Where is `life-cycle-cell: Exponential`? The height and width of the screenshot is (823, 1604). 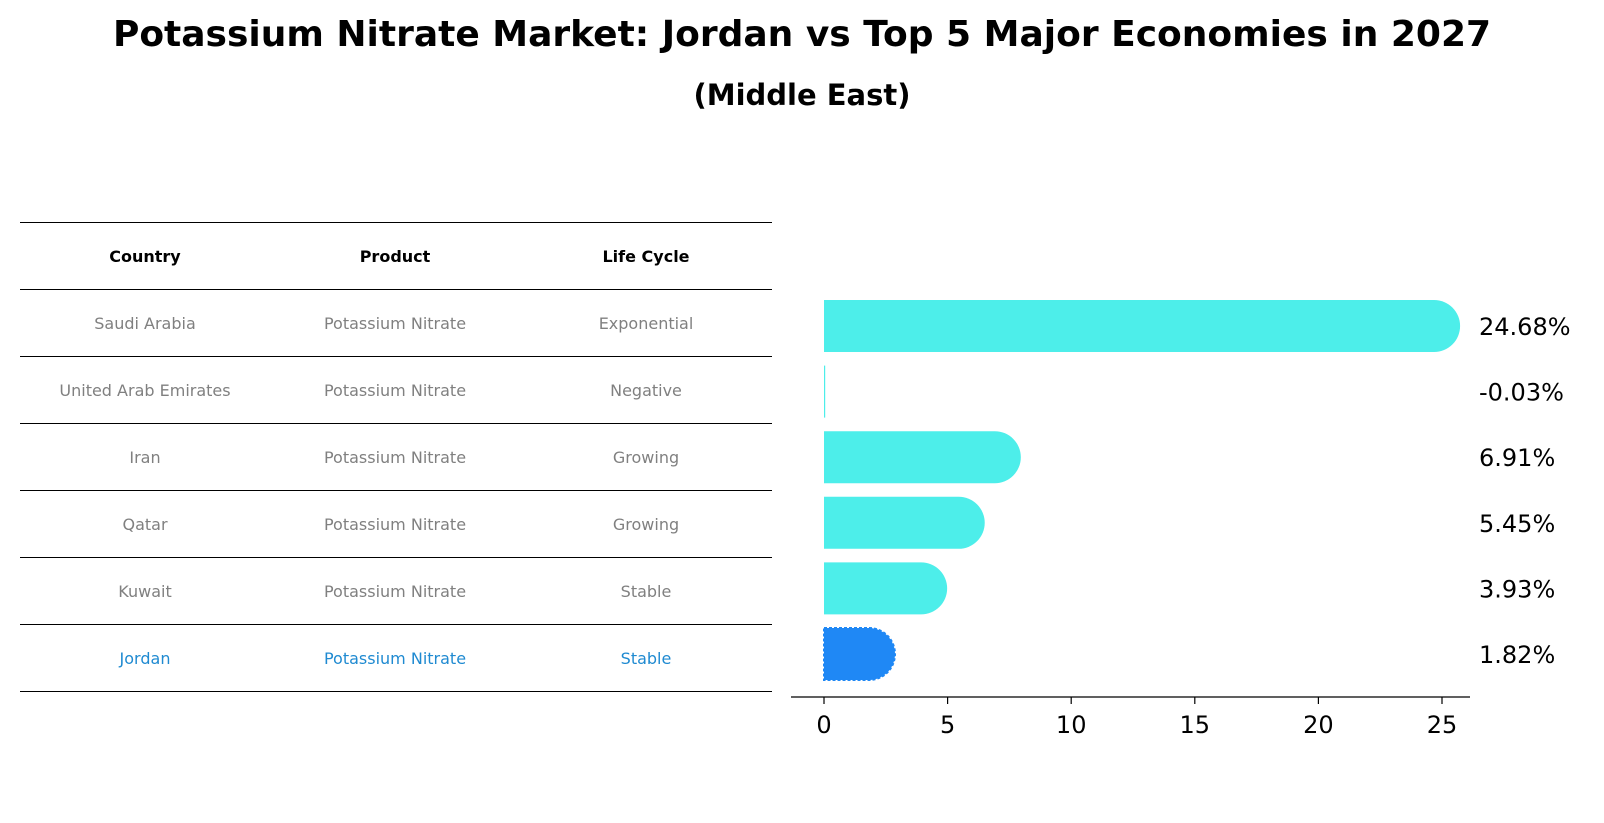
life-cycle-cell: Exponential is located at coordinates (646, 323).